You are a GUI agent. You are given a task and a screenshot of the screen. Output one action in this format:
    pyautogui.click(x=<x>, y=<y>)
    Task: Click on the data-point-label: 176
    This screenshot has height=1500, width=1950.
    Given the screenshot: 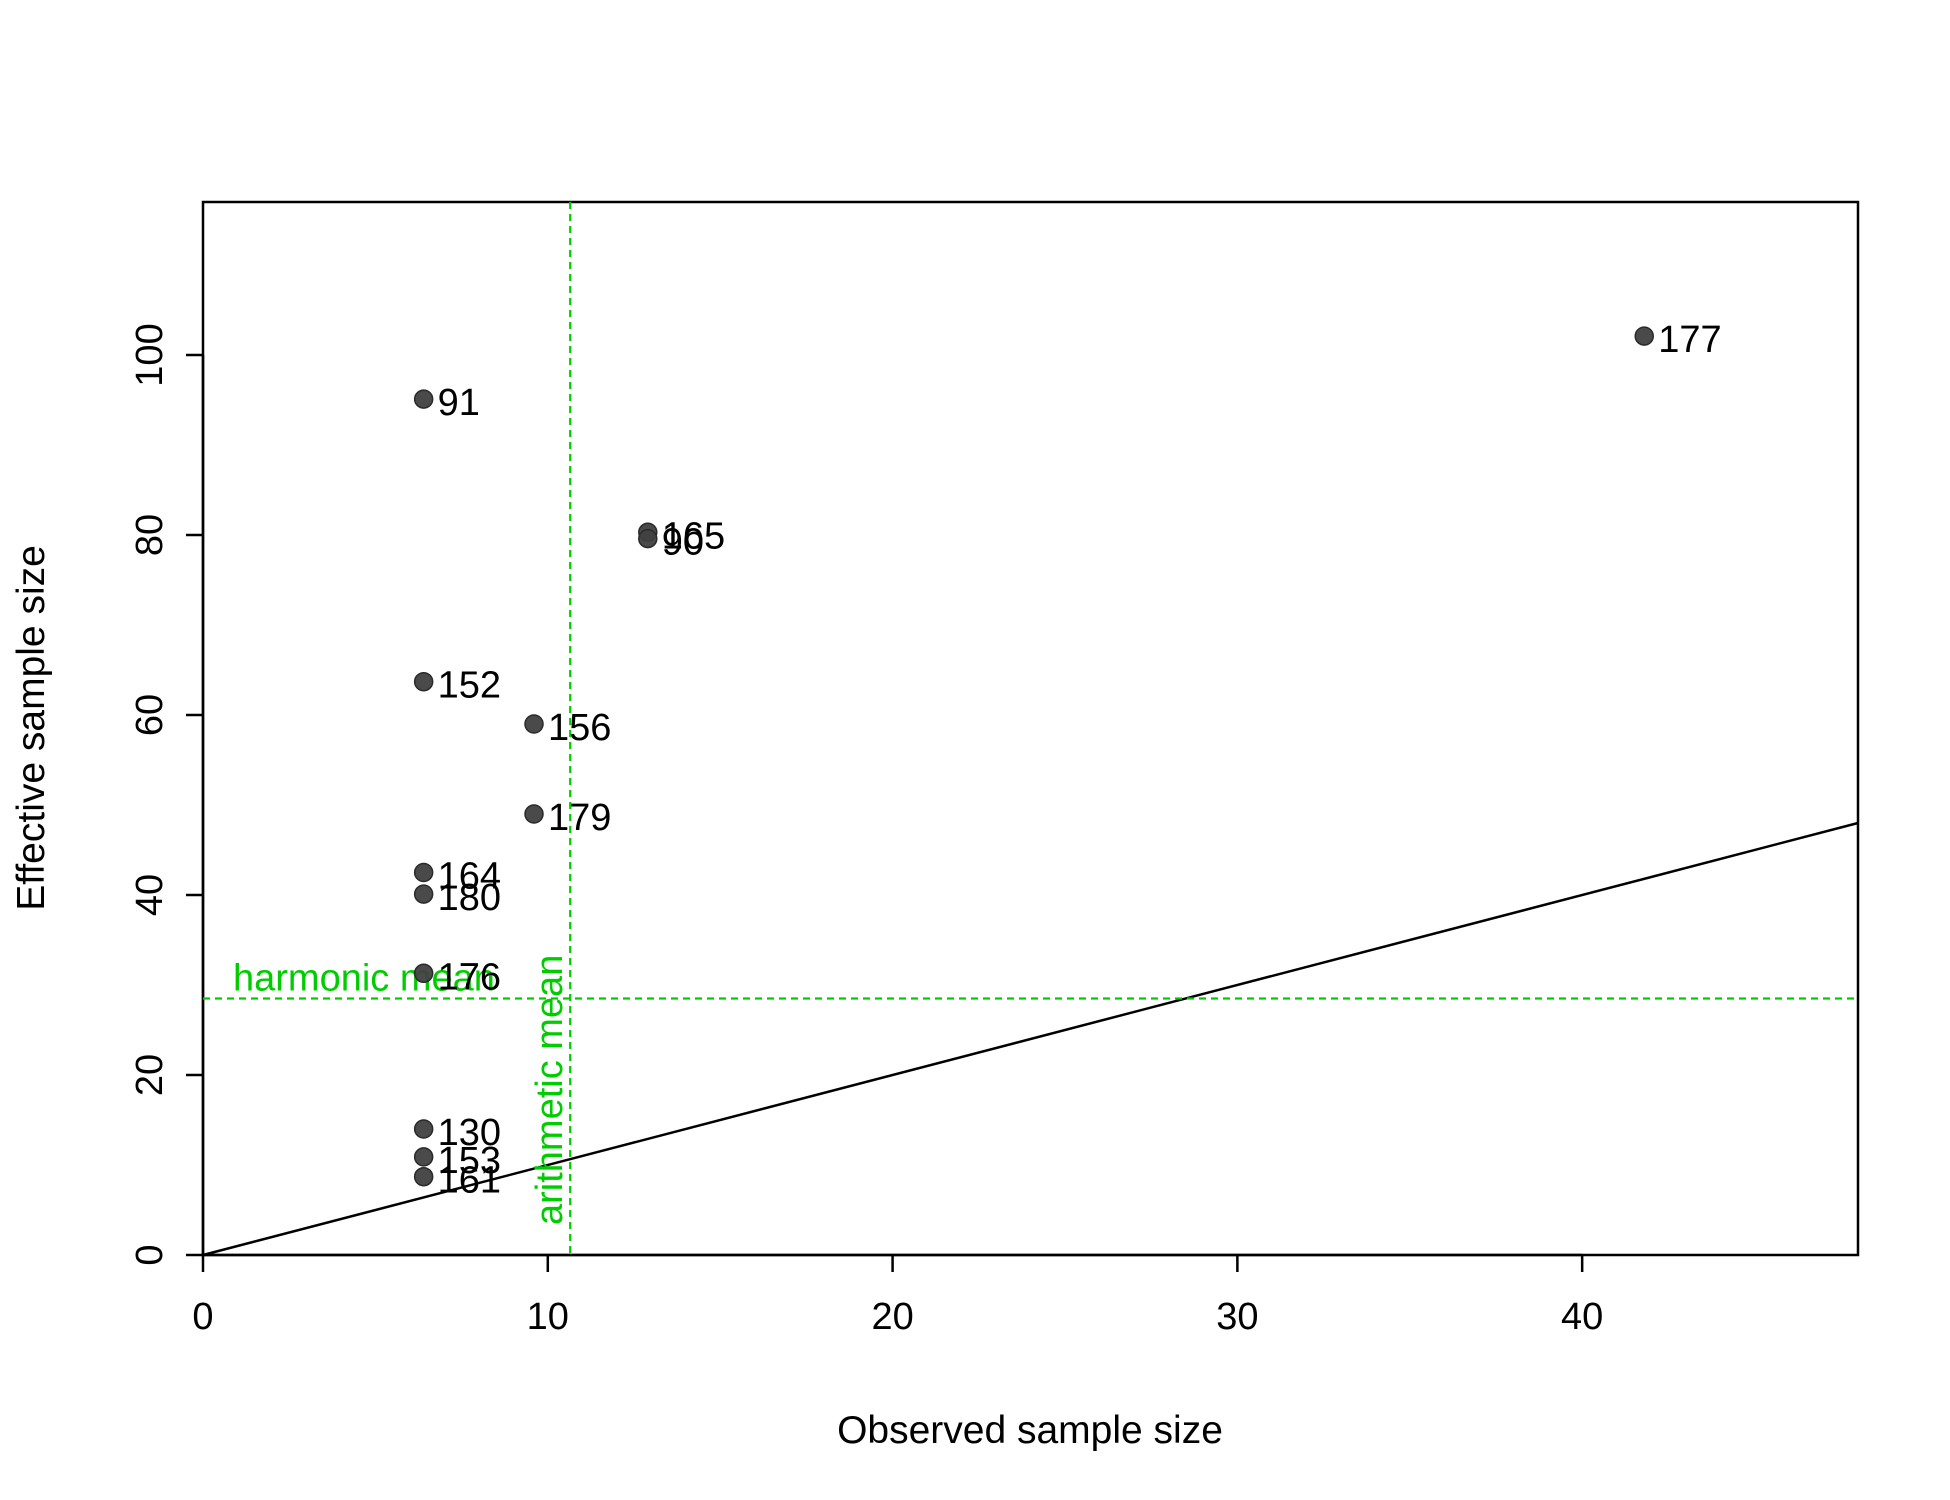 What is the action you would take?
    pyautogui.click(x=469, y=977)
    